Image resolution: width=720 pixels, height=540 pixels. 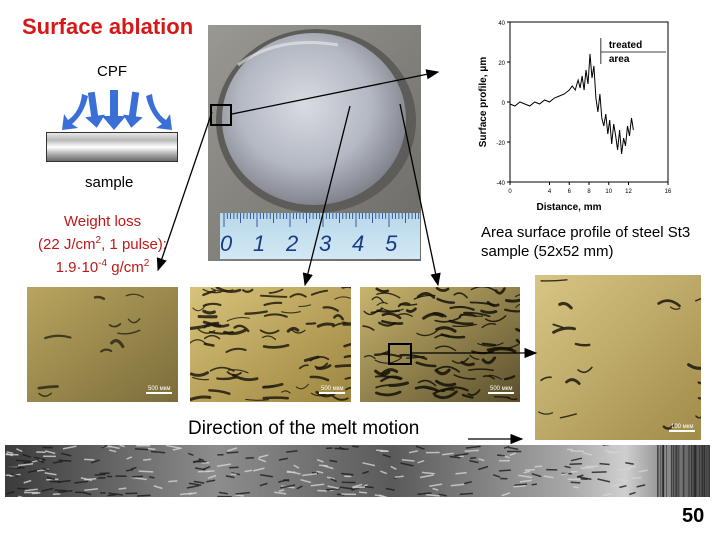 I want to click on x-tick-label: 8, so click(x=589, y=192).